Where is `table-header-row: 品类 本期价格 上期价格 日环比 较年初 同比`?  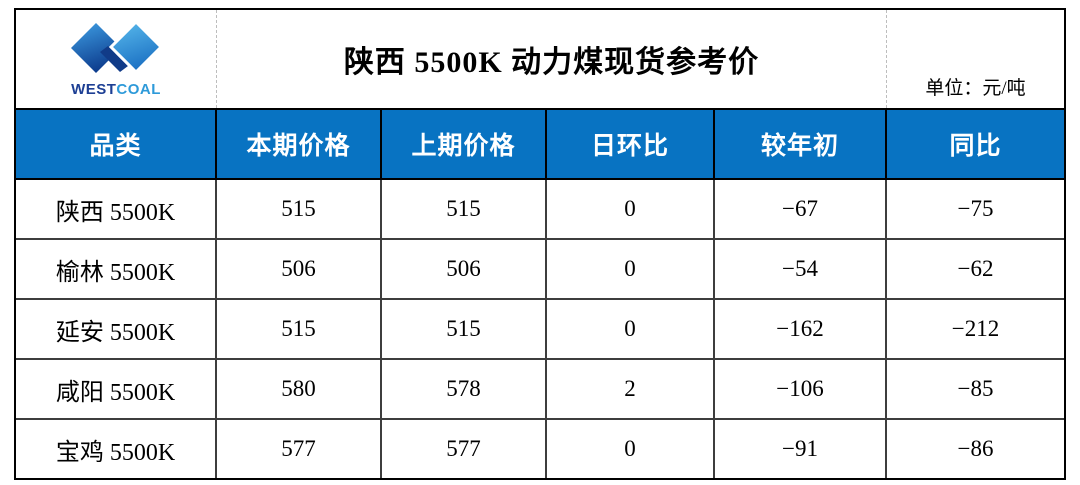
table-header-row: 品类 本期价格 上期价格 日环比 较年初 同比 is located at coordinates (540, 144).